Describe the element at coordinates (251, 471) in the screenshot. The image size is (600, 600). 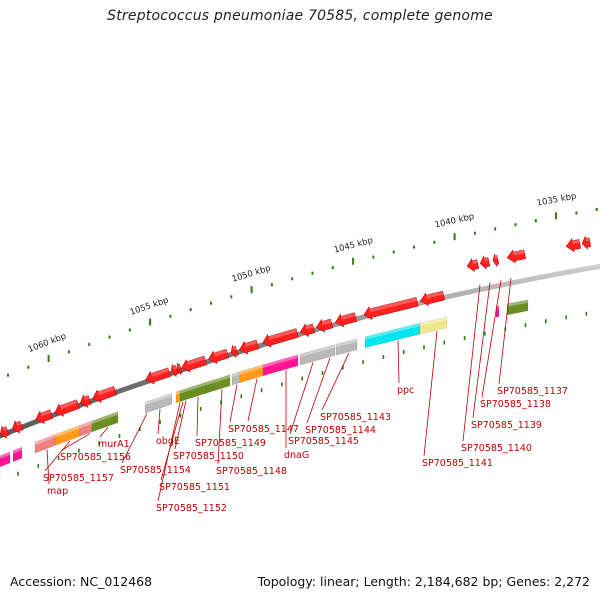
I see `gene-label: SP70585_1148` at that location.